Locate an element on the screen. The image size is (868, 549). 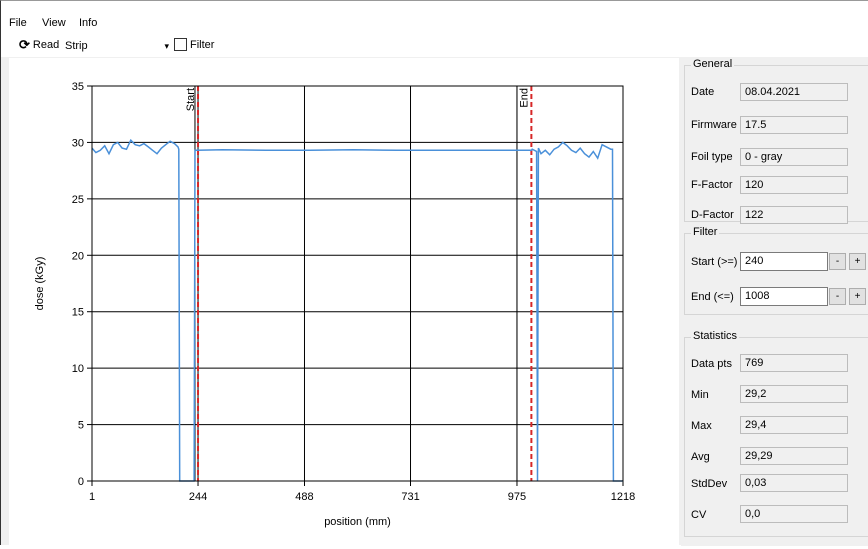
menu-file: File is located at coordinates (18, 23).